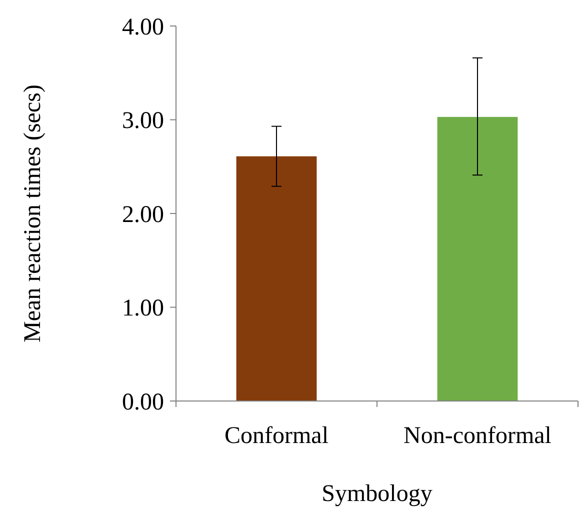 This screenshot has height=507, width=579. What do you see at coordinates (478, 436) in the screenshot?
I see `x-tick-label: Non-conformal` at bounding box center [478, 436].